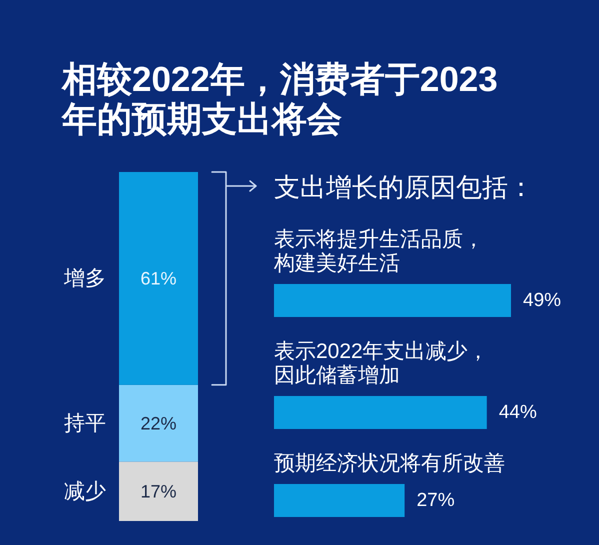 This screenshot has width=599, height=545. What do you see at coordinates (279, 99) in the screenshot?
I see `text: 相较2022年，消费者于2023年的预期支出将会` at bounding box center [279, 99].